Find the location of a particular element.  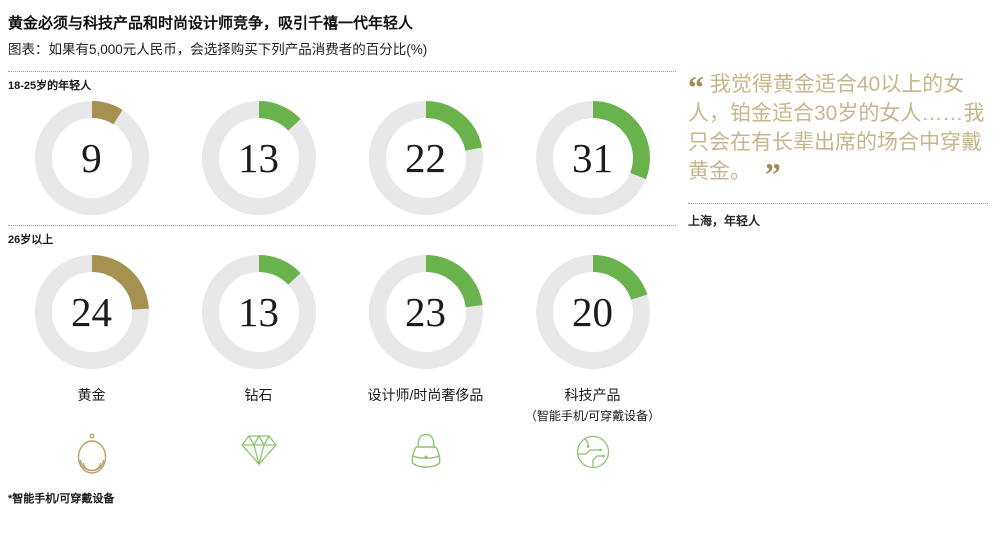

donut-chart: 9 is located at coordinates (91, 158).